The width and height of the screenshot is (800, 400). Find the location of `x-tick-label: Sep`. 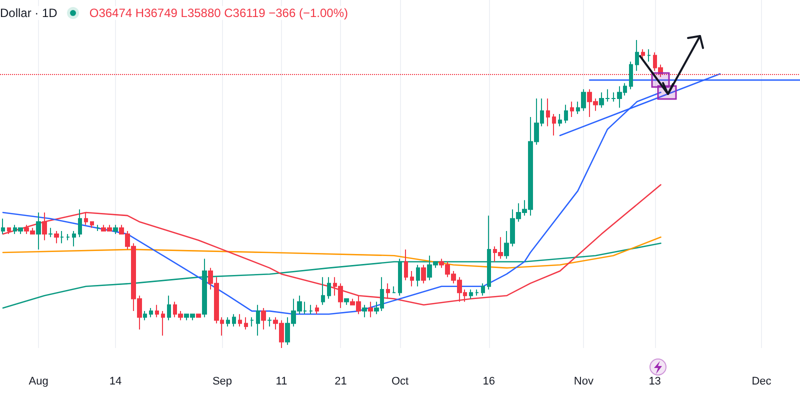

x-tick-label: Sep is located at coordinates (222, 382).